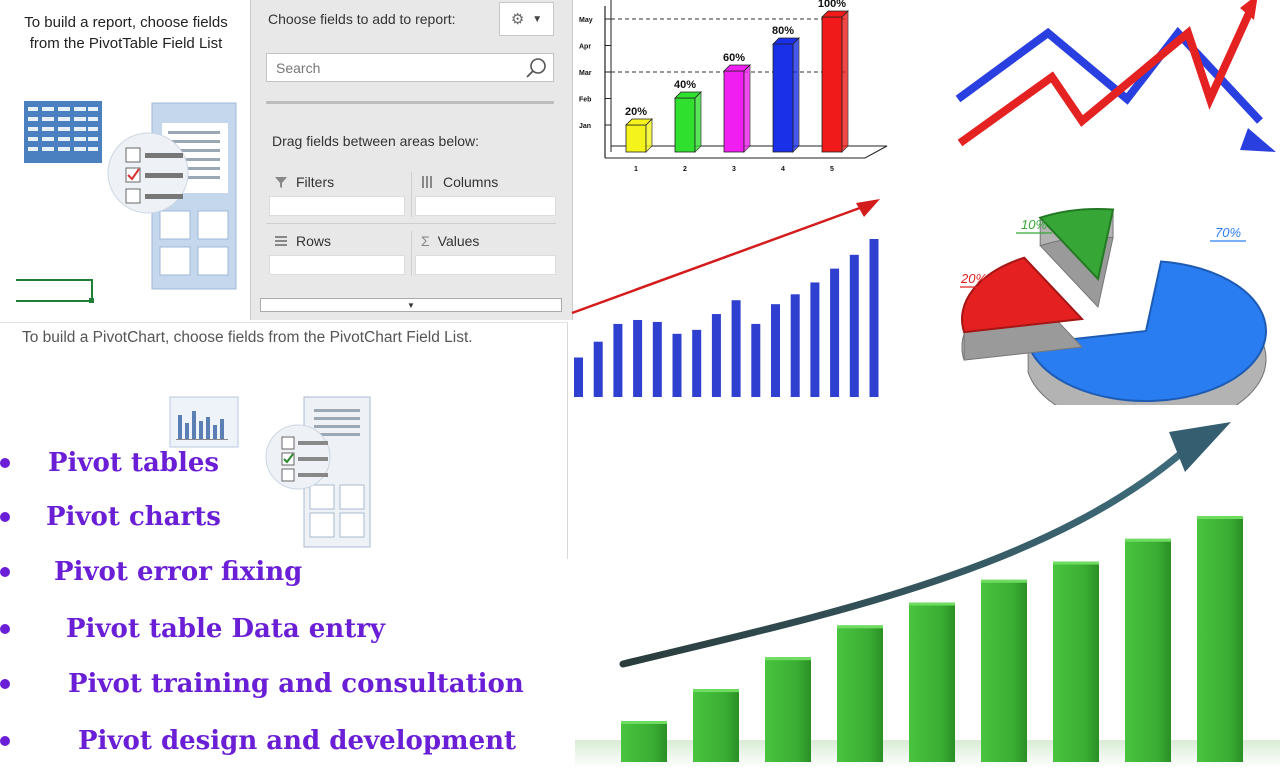 This screenshot has height=769, width=1280. What do you see at coordinates (376, 141) in the screenshot?
I see `drag-fields-message: Drag fields between areas below:` at bounding box center [376, 141].